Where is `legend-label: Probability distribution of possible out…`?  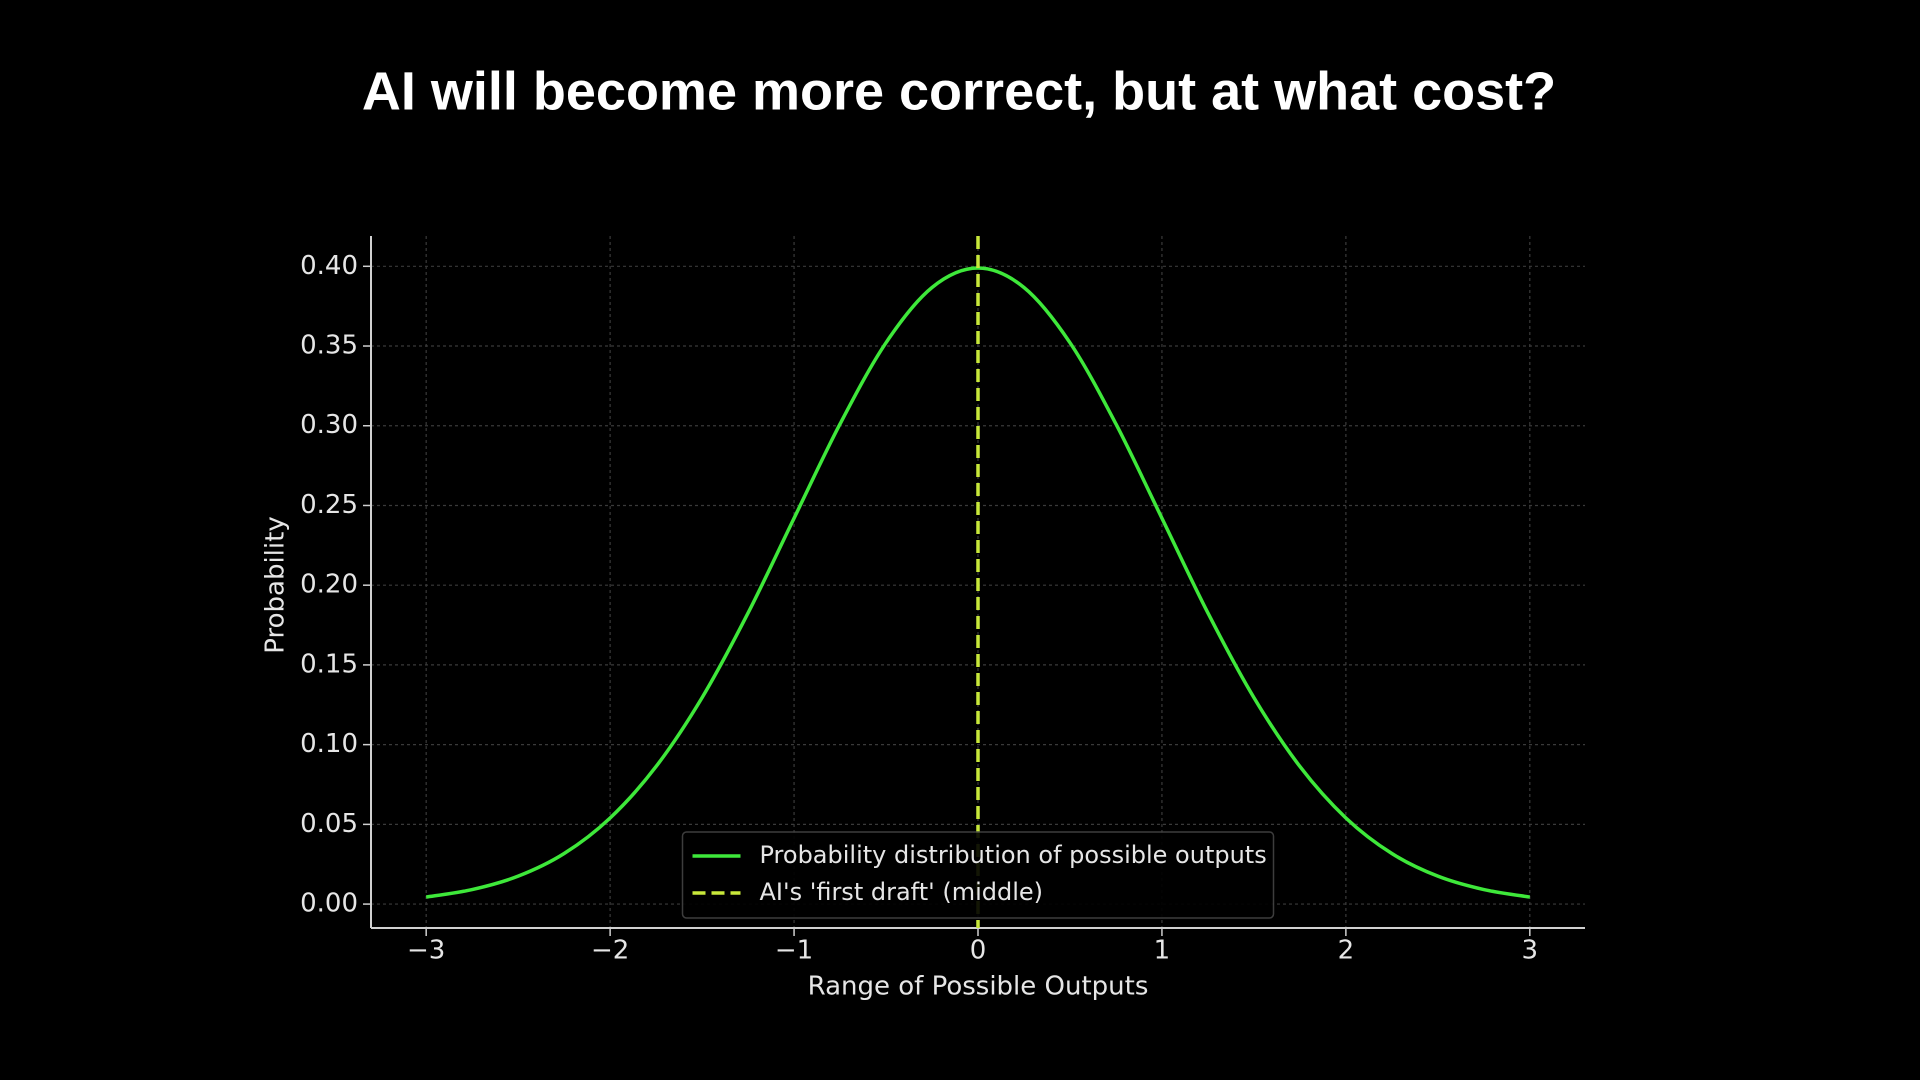 legend-label: Probability distribution of possible out… is located at coordinates (1013, 855).